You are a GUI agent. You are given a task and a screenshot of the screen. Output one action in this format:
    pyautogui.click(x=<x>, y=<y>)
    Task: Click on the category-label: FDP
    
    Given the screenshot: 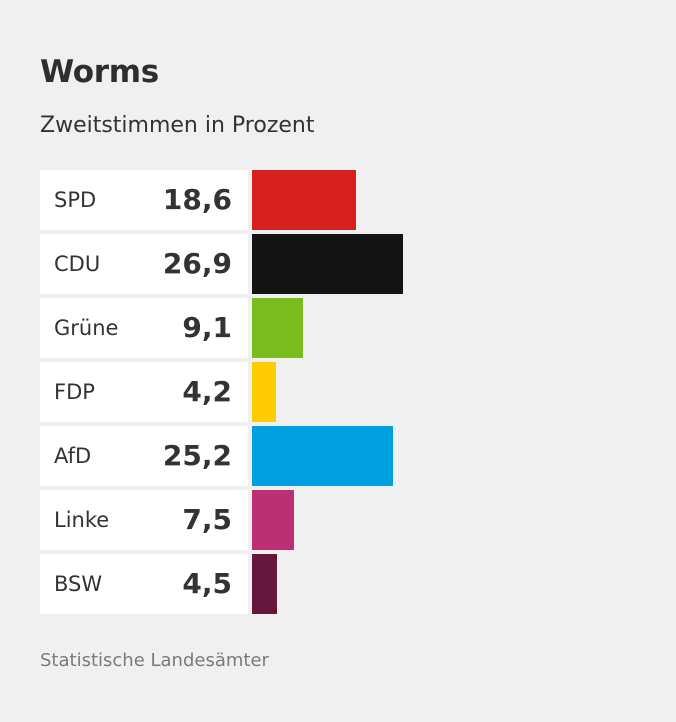 What is the action you would take?
    pyautogui.click(x=74, y=392)
    